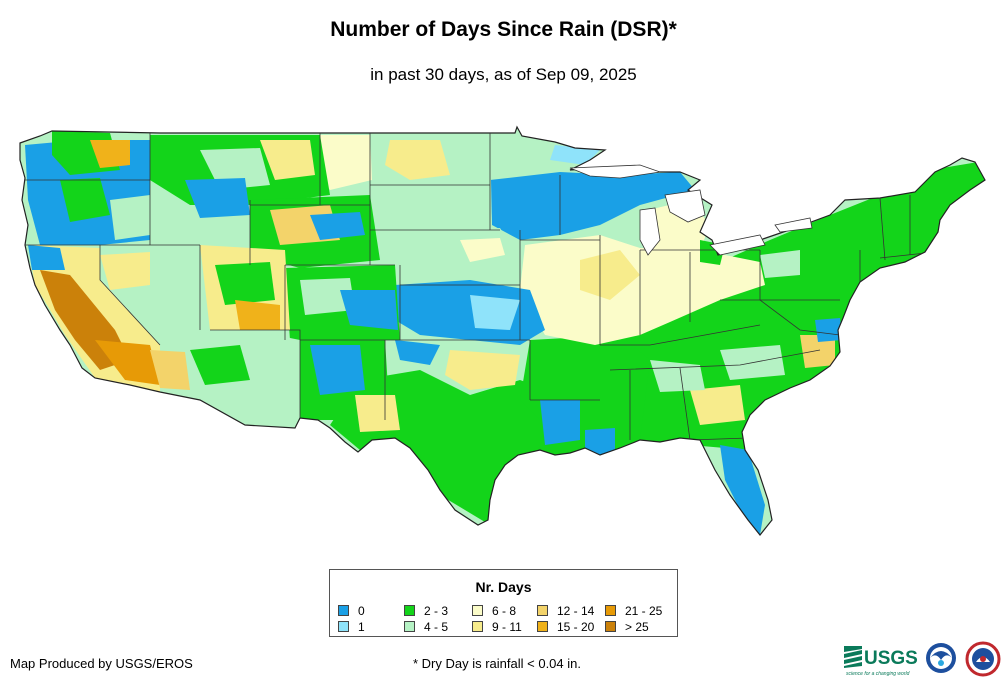 This screenshot has height=691, width=1007. Describe the element at coordinates (497, 663) in the screenshot. I see `footnote-text: * Dry Day is rainfall < 0.04 in.` at that location.